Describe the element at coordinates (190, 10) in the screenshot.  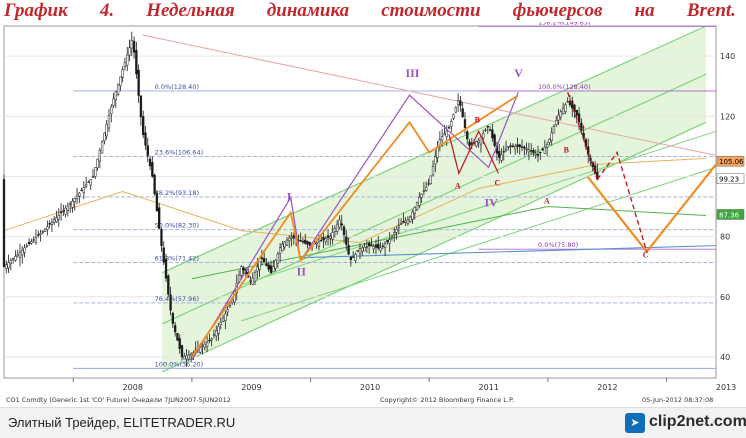
I see `title-word: Недельная` at that location.